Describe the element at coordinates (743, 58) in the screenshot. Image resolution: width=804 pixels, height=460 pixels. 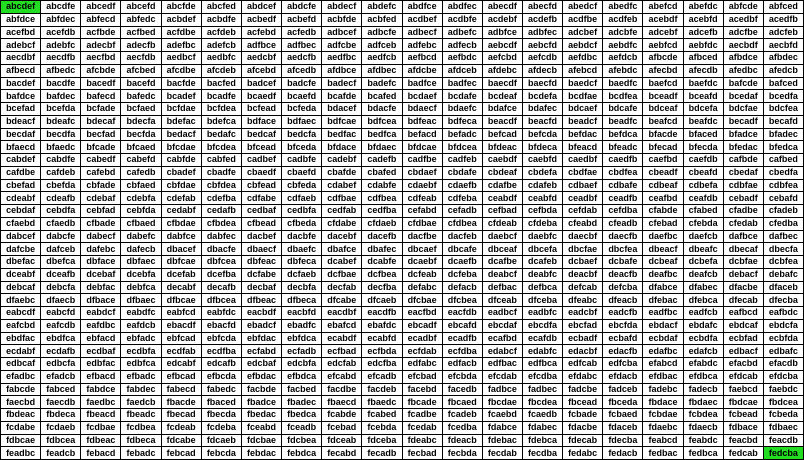
I see `grid-cell: afbdce` at that location.